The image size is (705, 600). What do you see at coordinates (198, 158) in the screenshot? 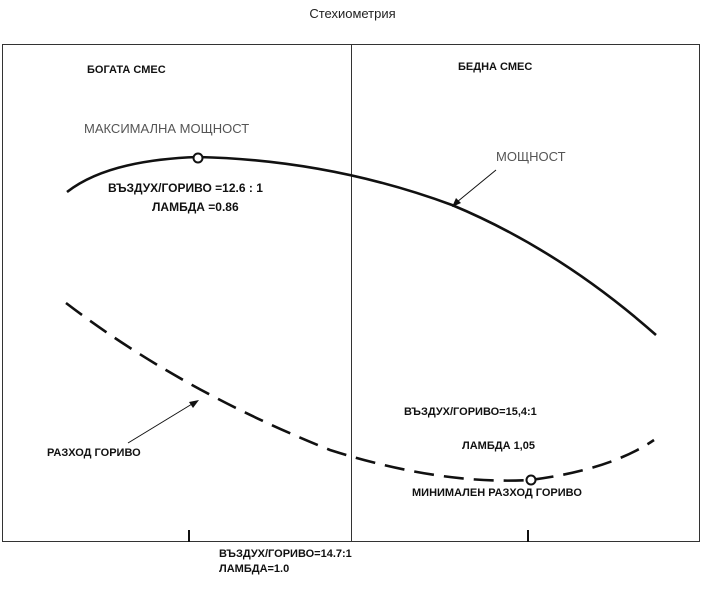
I see `max-power-marker` at bounding box center [198, 158].